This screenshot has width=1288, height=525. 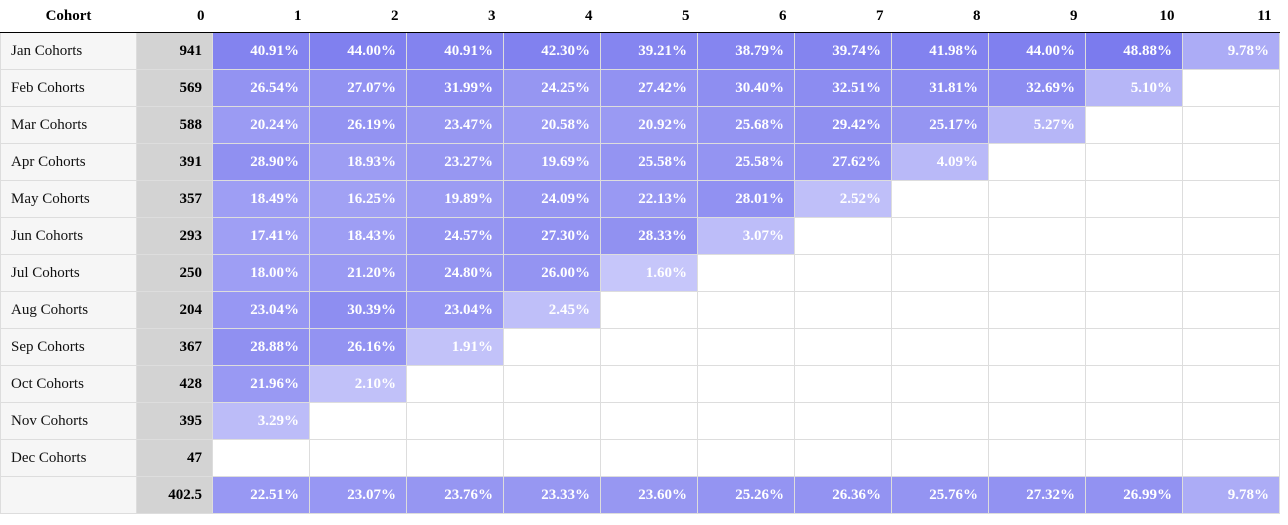 What do you see at coordinates (746, 125) in the screenshot?
I see `retention-cell: 25.68%` at bounding box center [746, 125].